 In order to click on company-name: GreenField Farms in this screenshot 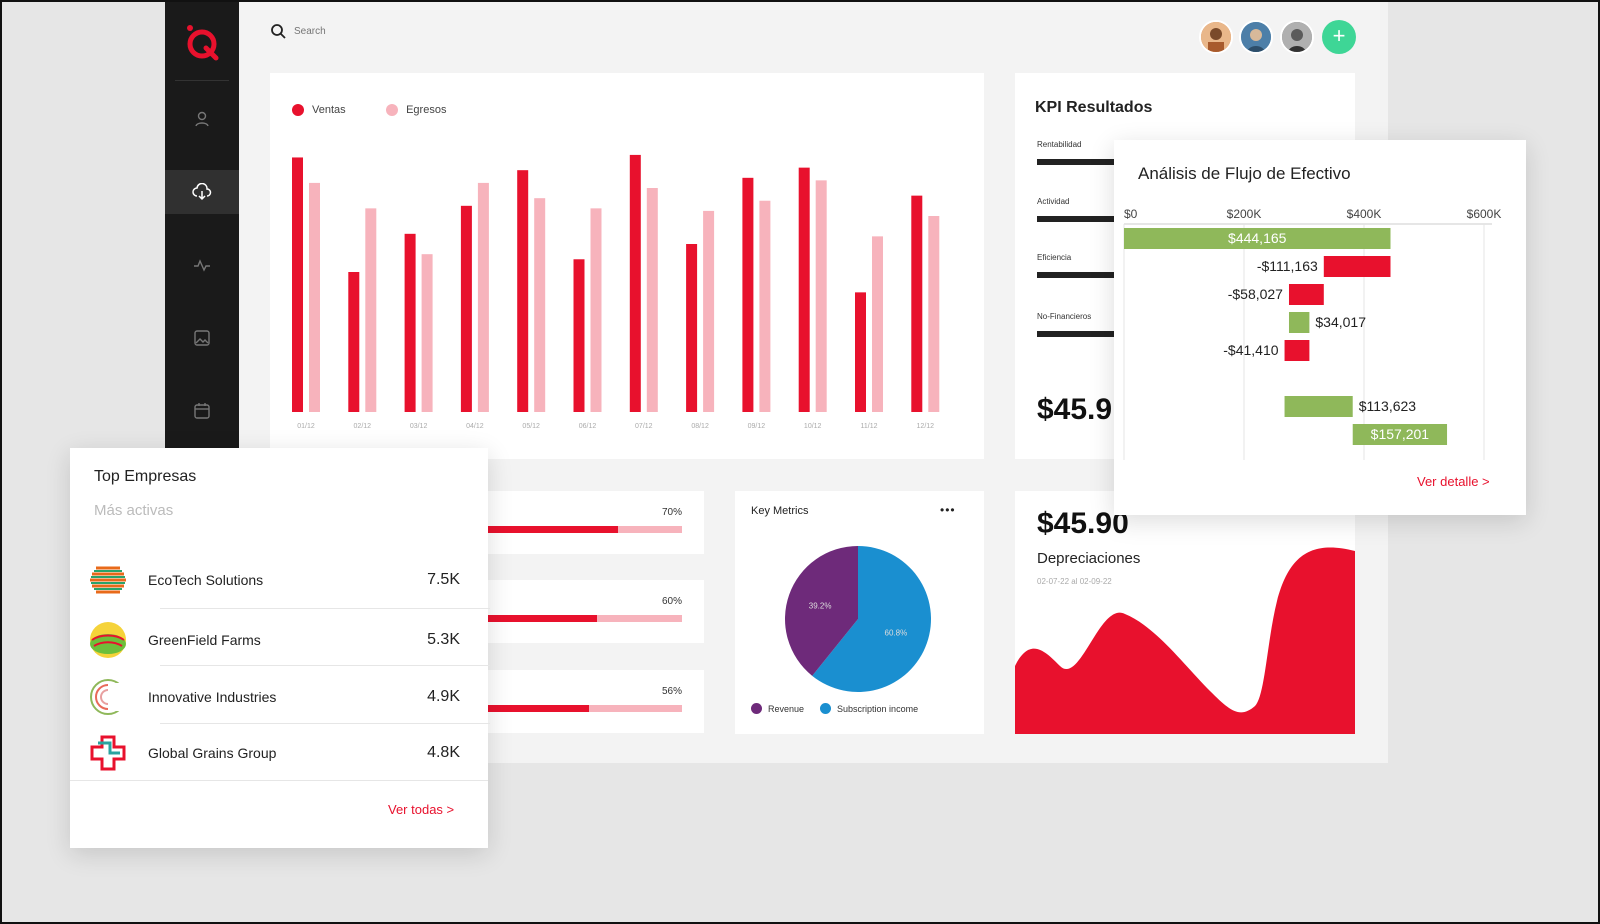, I will do `click(204, 640)`.